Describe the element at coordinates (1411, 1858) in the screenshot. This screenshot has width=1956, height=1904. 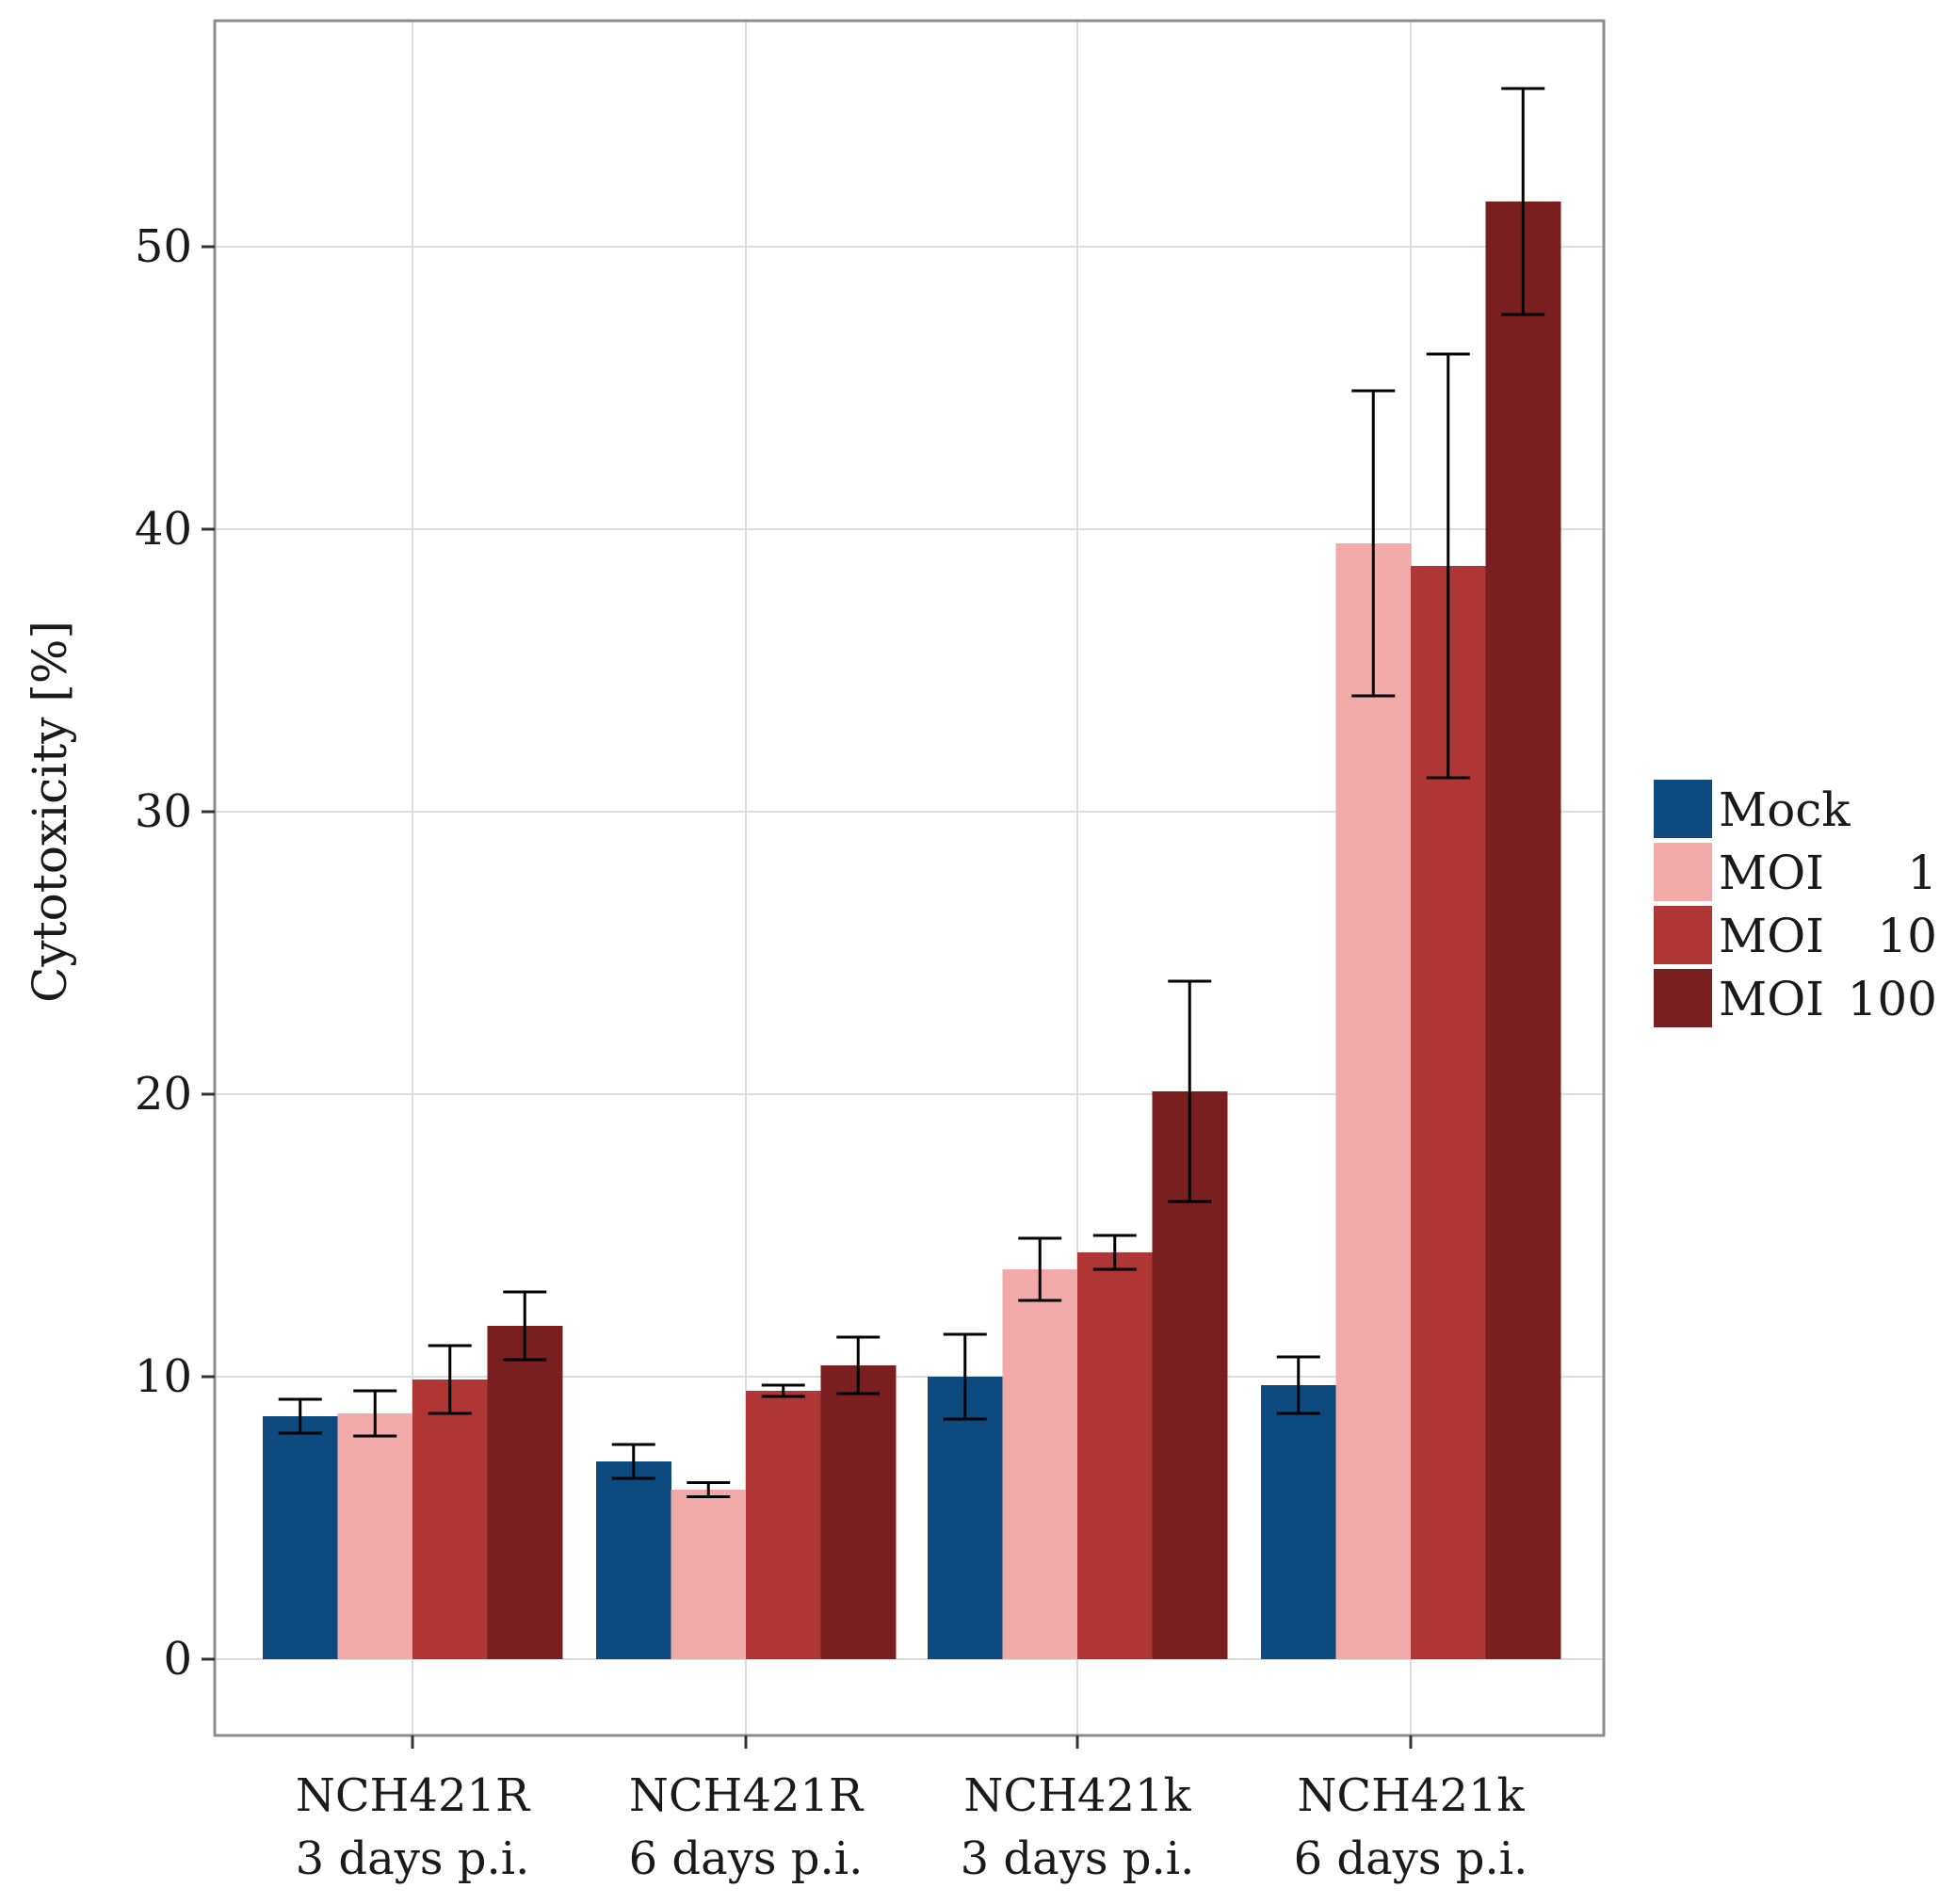
I see `x-tick-label-line2-4: 6 days p.i.` at that location.